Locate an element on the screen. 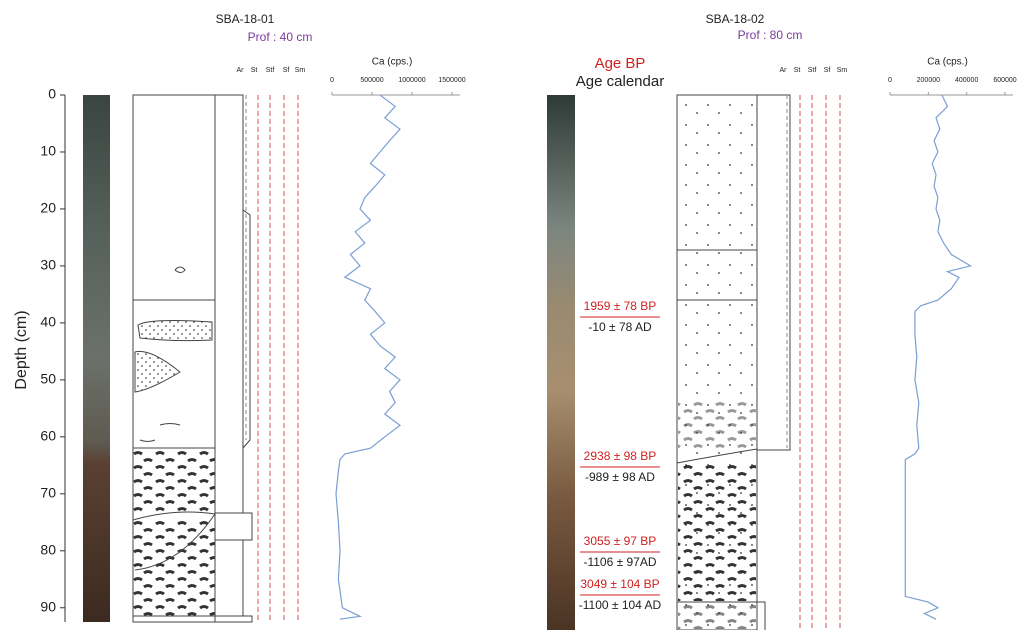  y-tick-label: 80 is located at coordinates (48, 549).